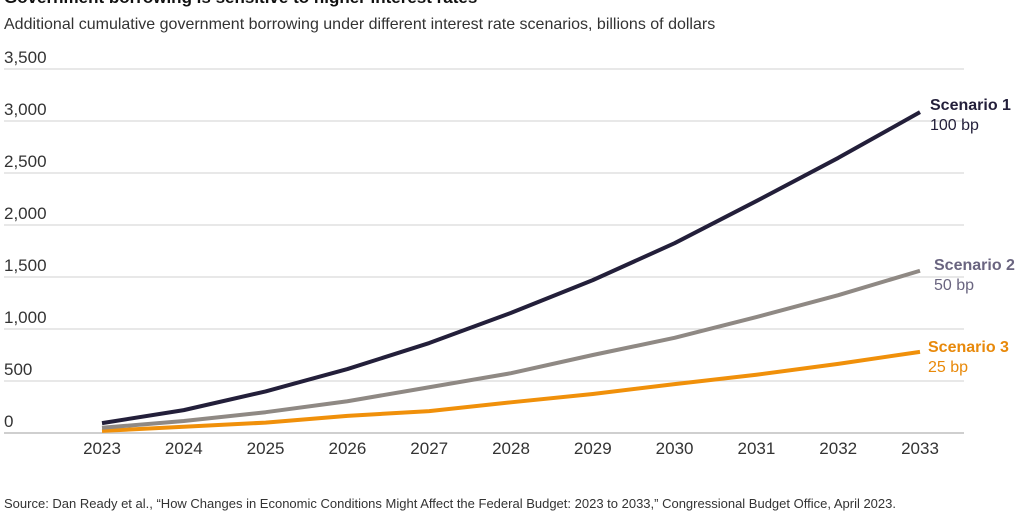  I want to click on series-sublabel: 50 bp, so click(954, 285).